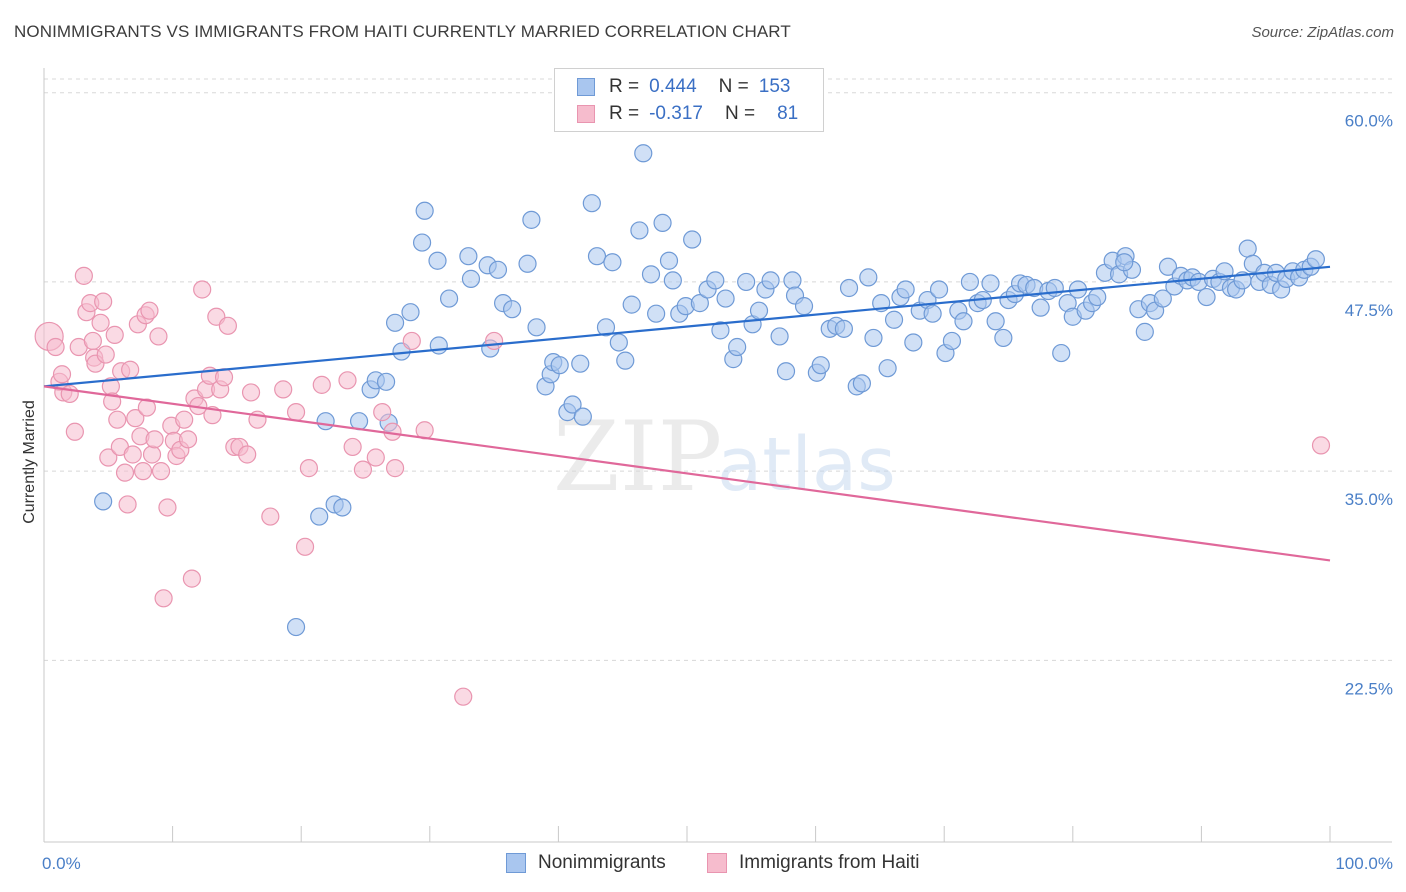 This screenshot has width=1406, height=892. I want to click on legend-label: Immigrants from Haiti, so click(829, 862).